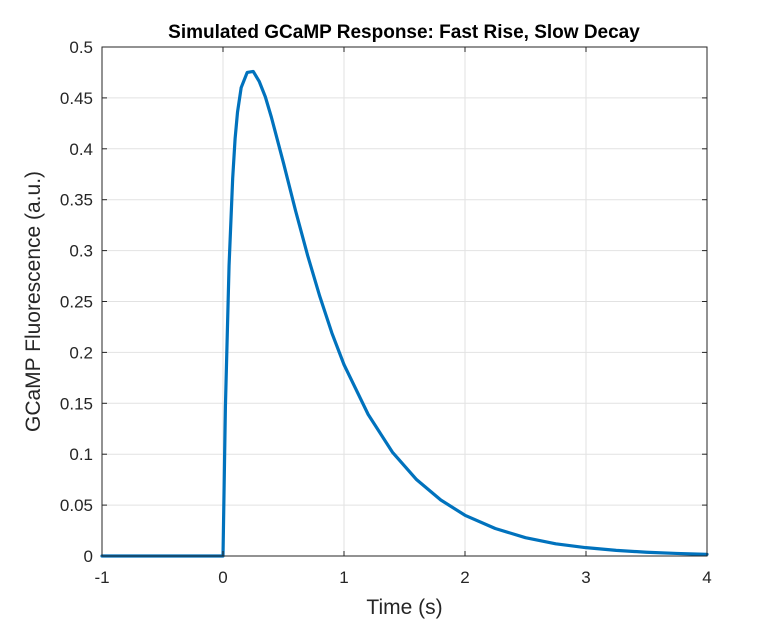  Describe the element at coordinates (81, 251) in the screenshot. I see `y-tick-label: 0.3` at that location.